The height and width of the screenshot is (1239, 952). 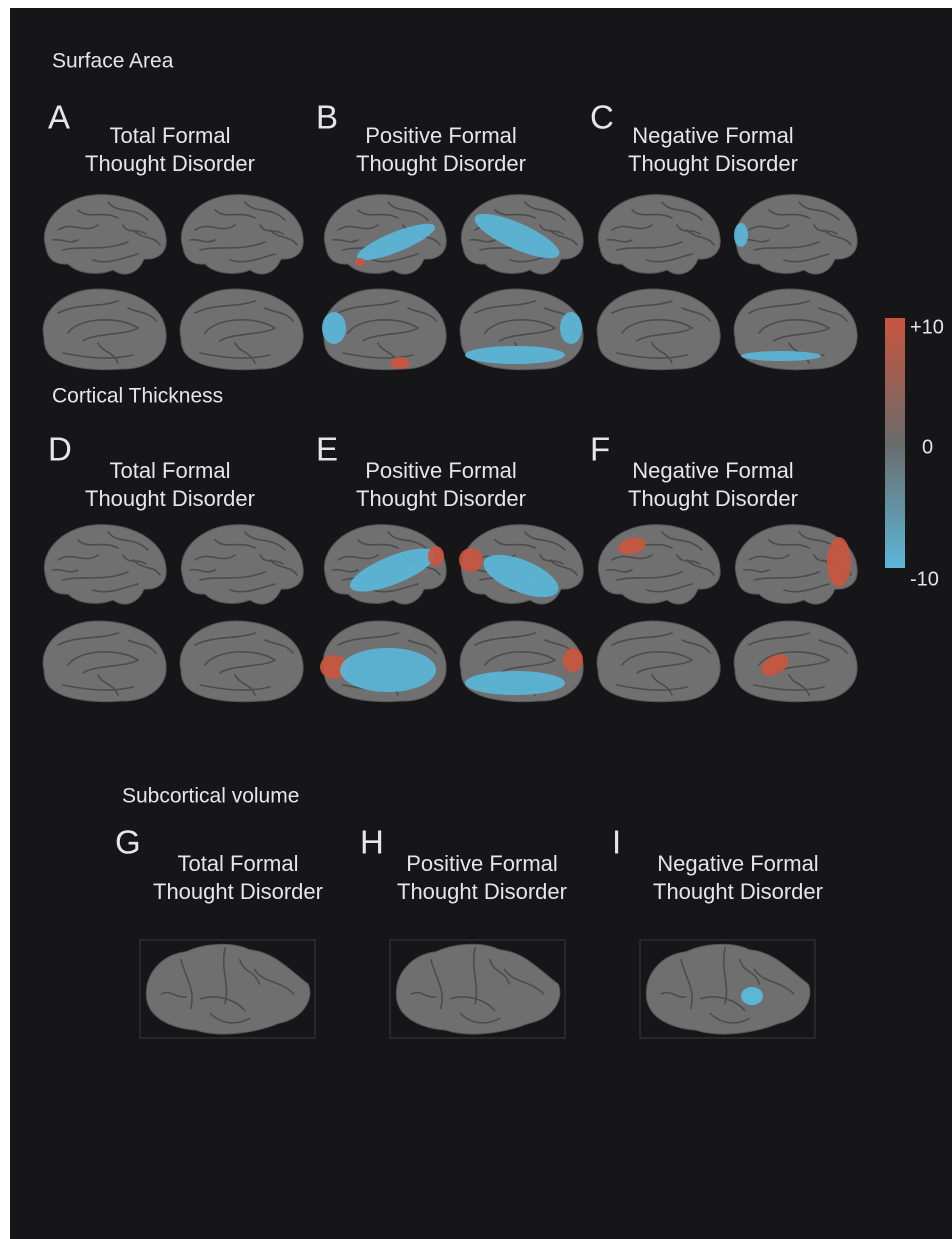 I want to click on colorbar-label: -10, so click(x=924, y=579).